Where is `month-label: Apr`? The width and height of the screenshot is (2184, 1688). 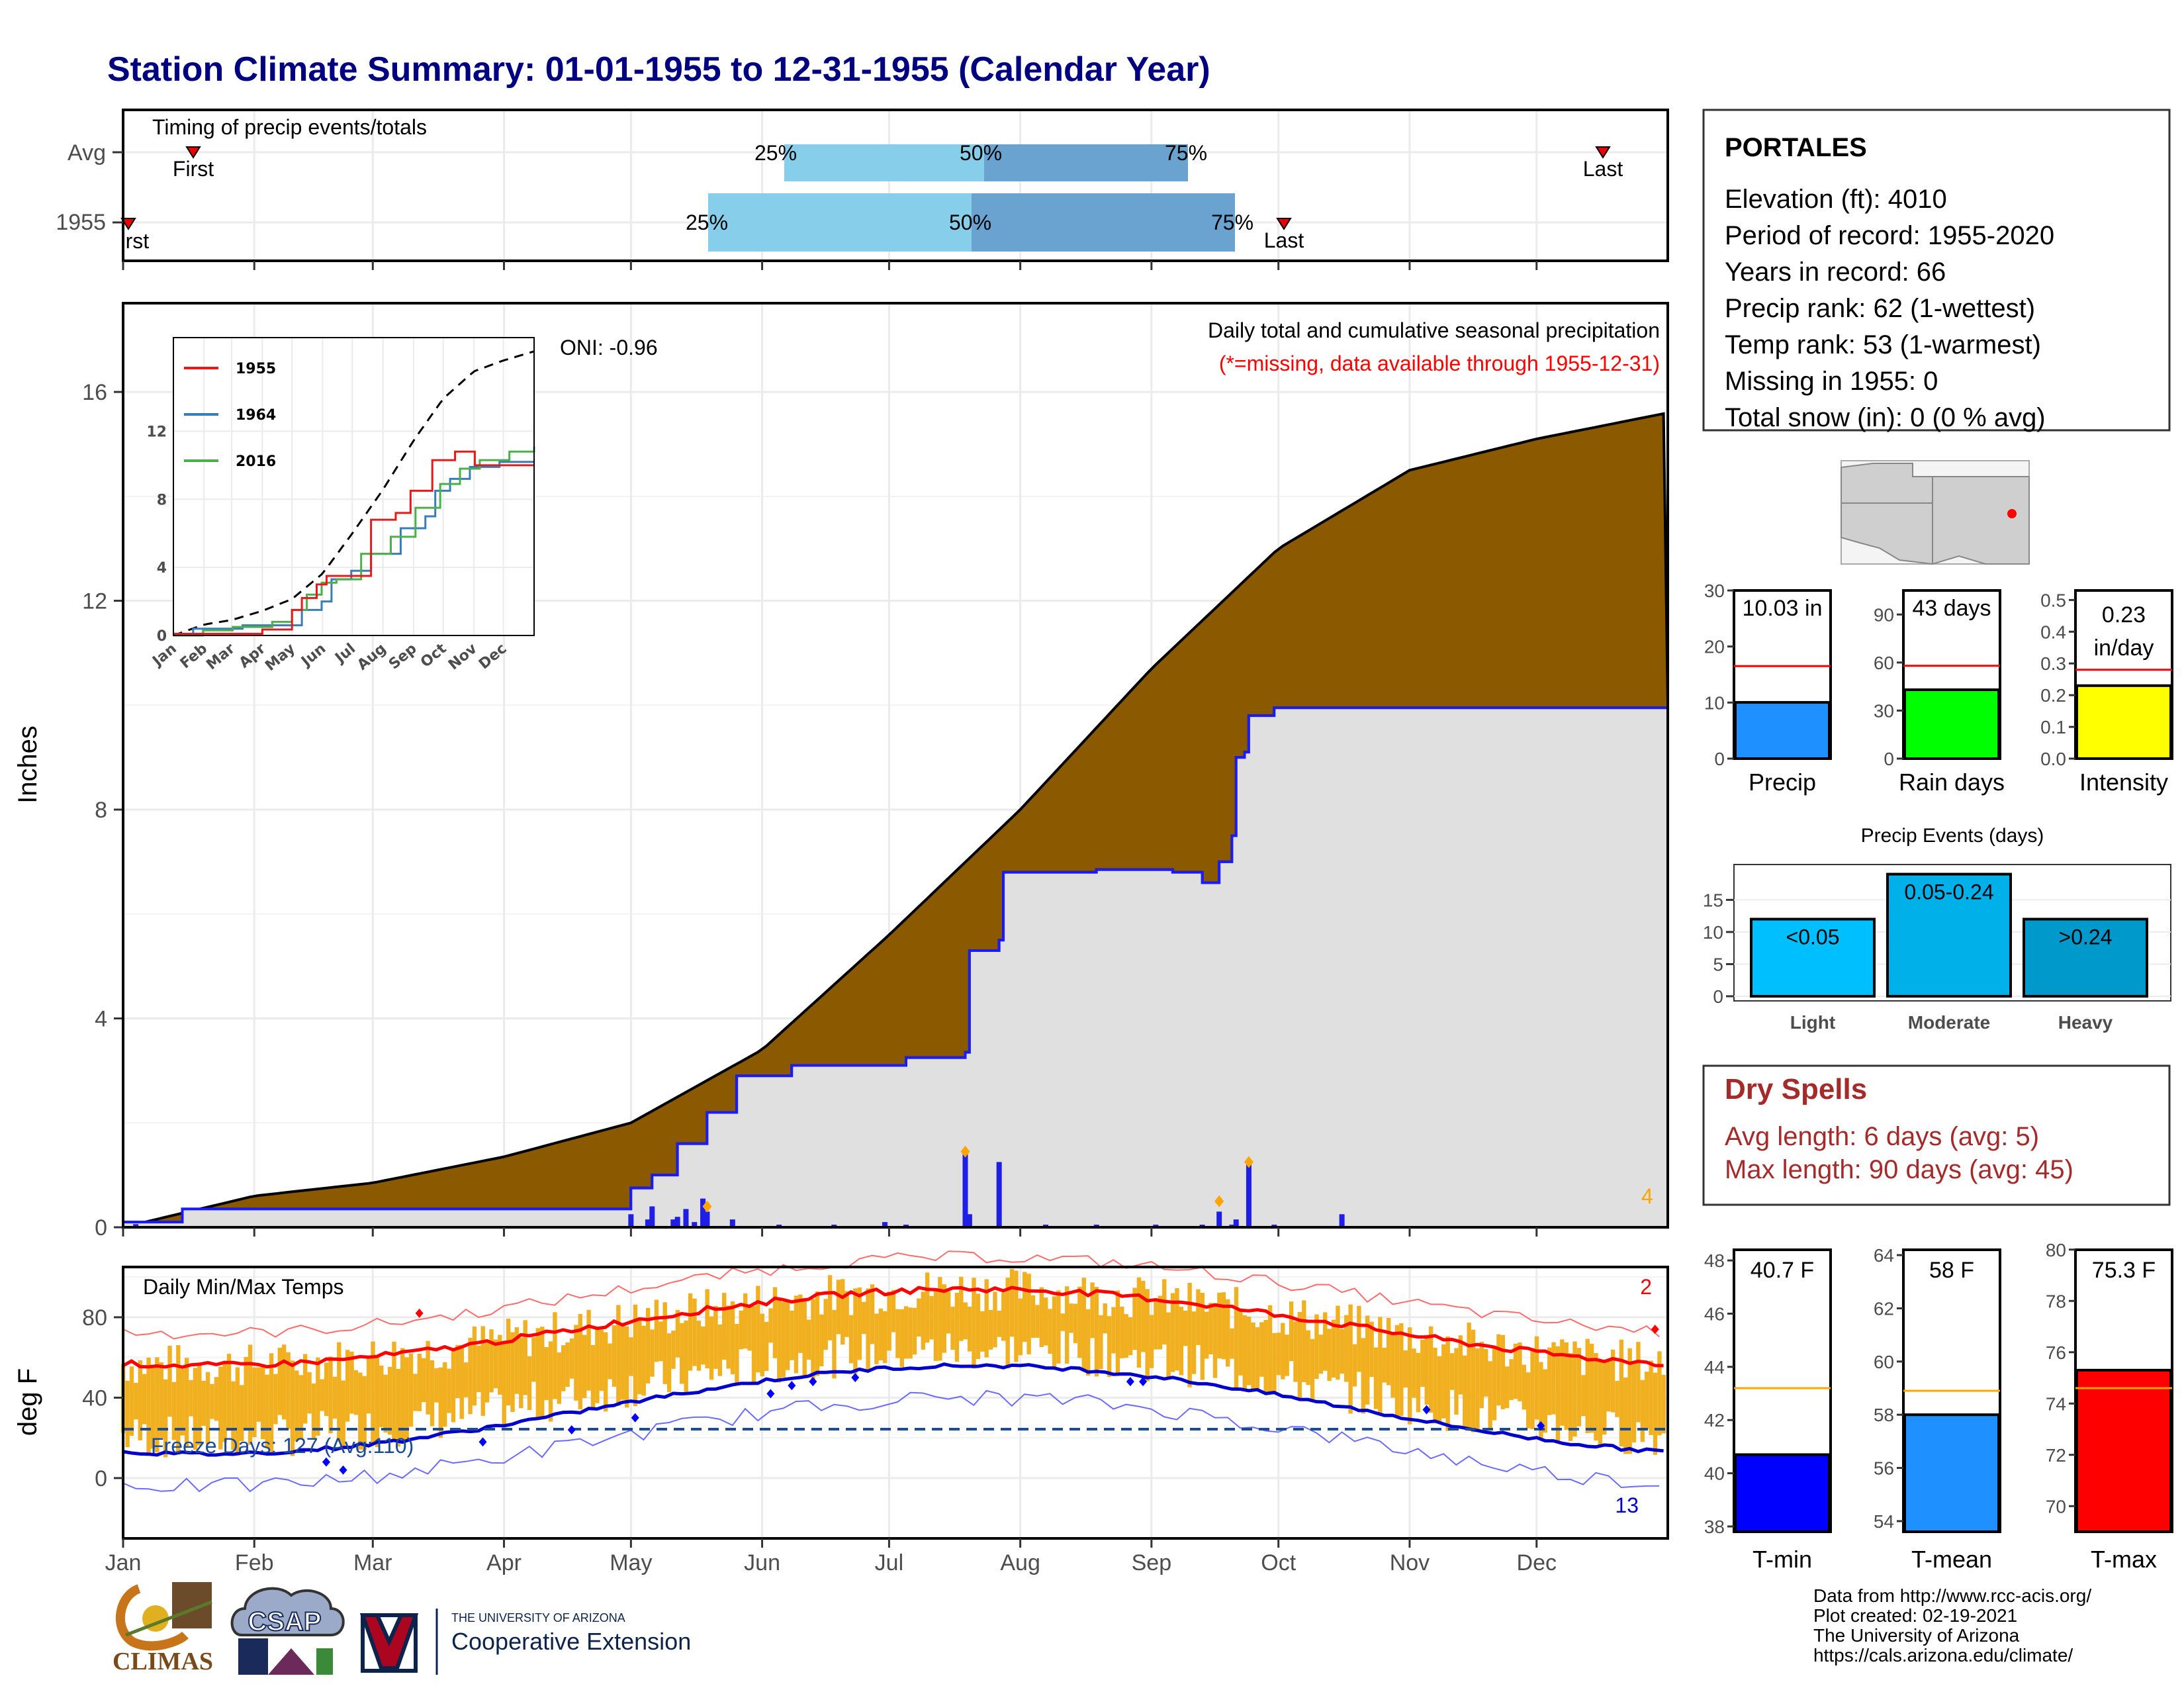 month-label: Apr is located at coordinates (504, 1562).